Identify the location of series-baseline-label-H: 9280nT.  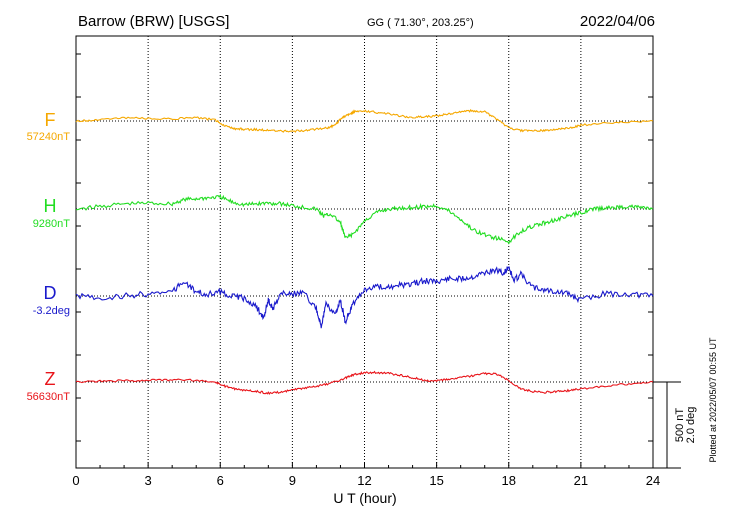
(52, 224).